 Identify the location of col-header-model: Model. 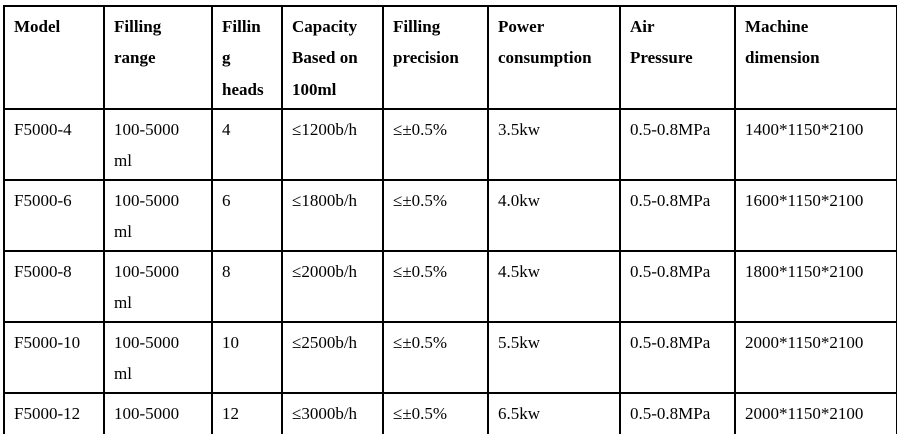
(54, 57).